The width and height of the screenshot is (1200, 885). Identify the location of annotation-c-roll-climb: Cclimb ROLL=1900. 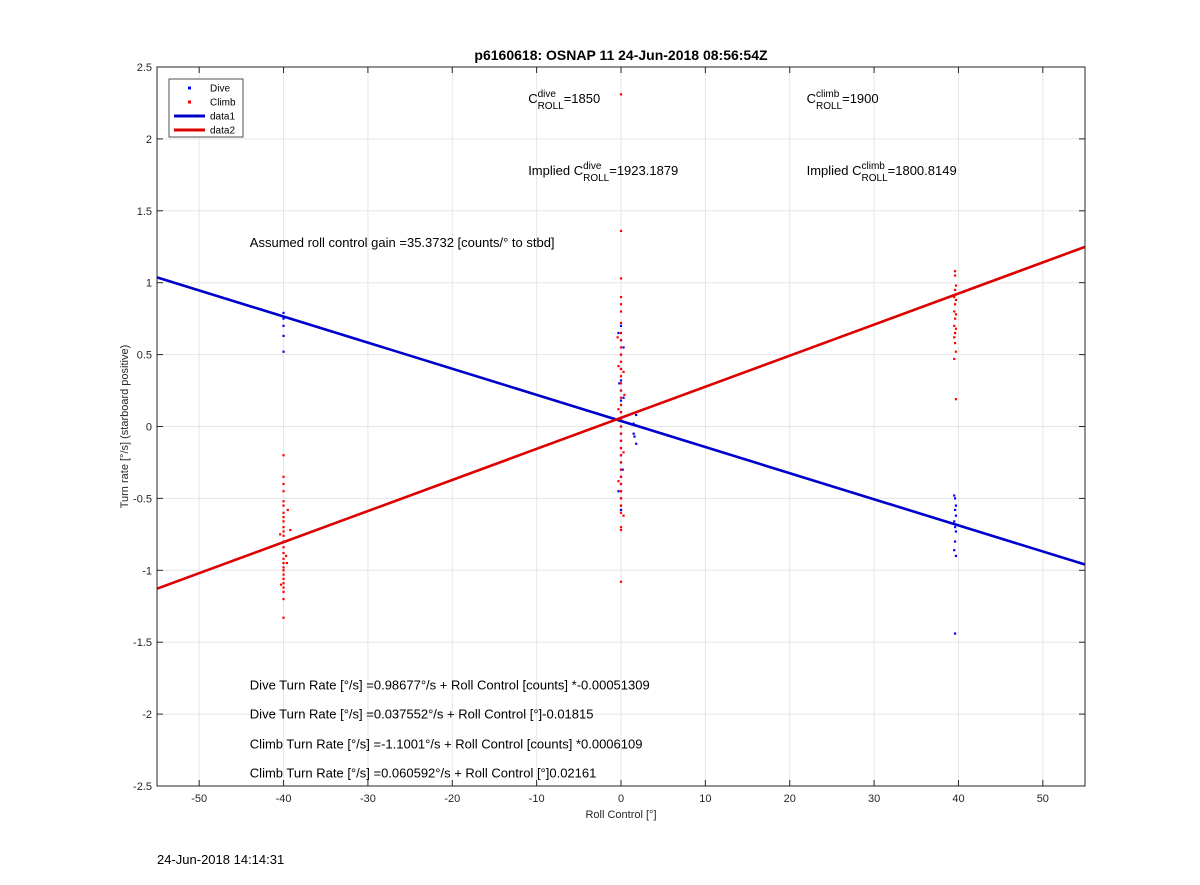
(843, 100).